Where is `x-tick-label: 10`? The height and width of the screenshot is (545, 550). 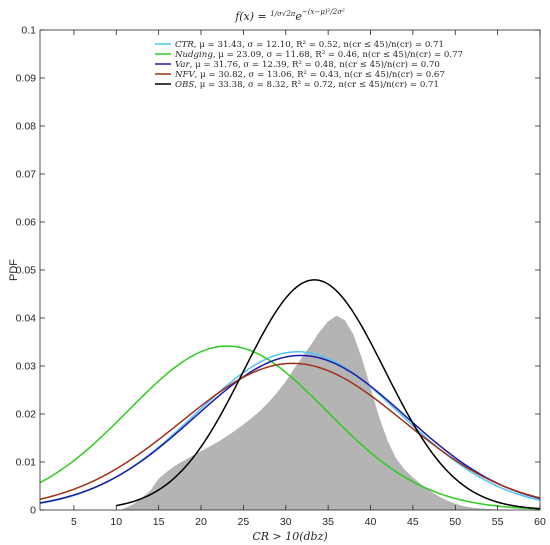 x-tick-label: 10 is located at coordinates (116, 522).